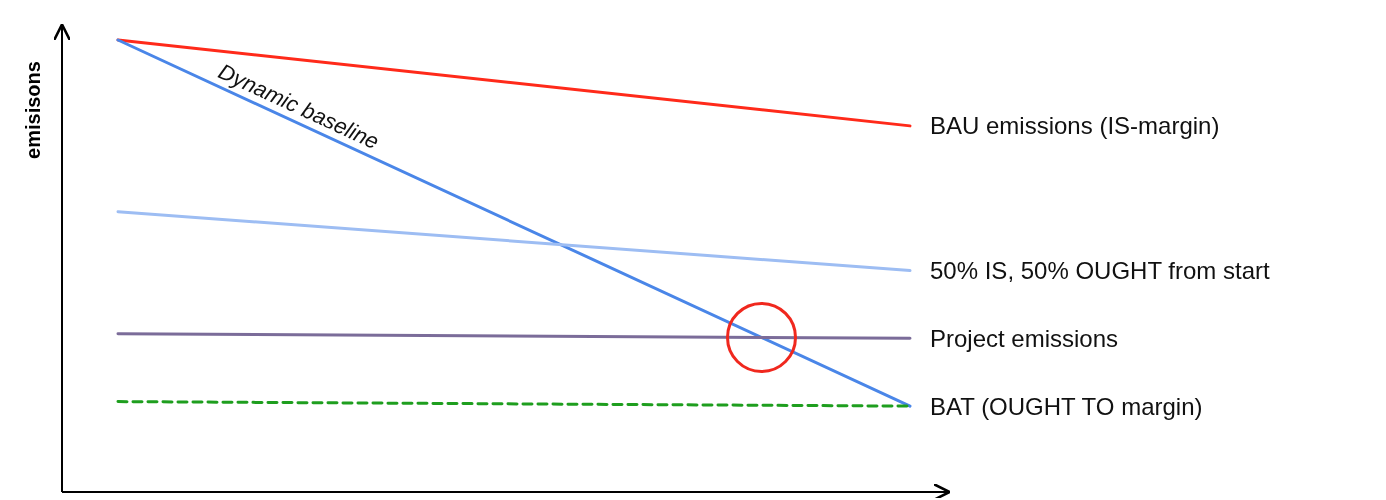  I want to click on series-label: Project emissions, so click(1024, 338).